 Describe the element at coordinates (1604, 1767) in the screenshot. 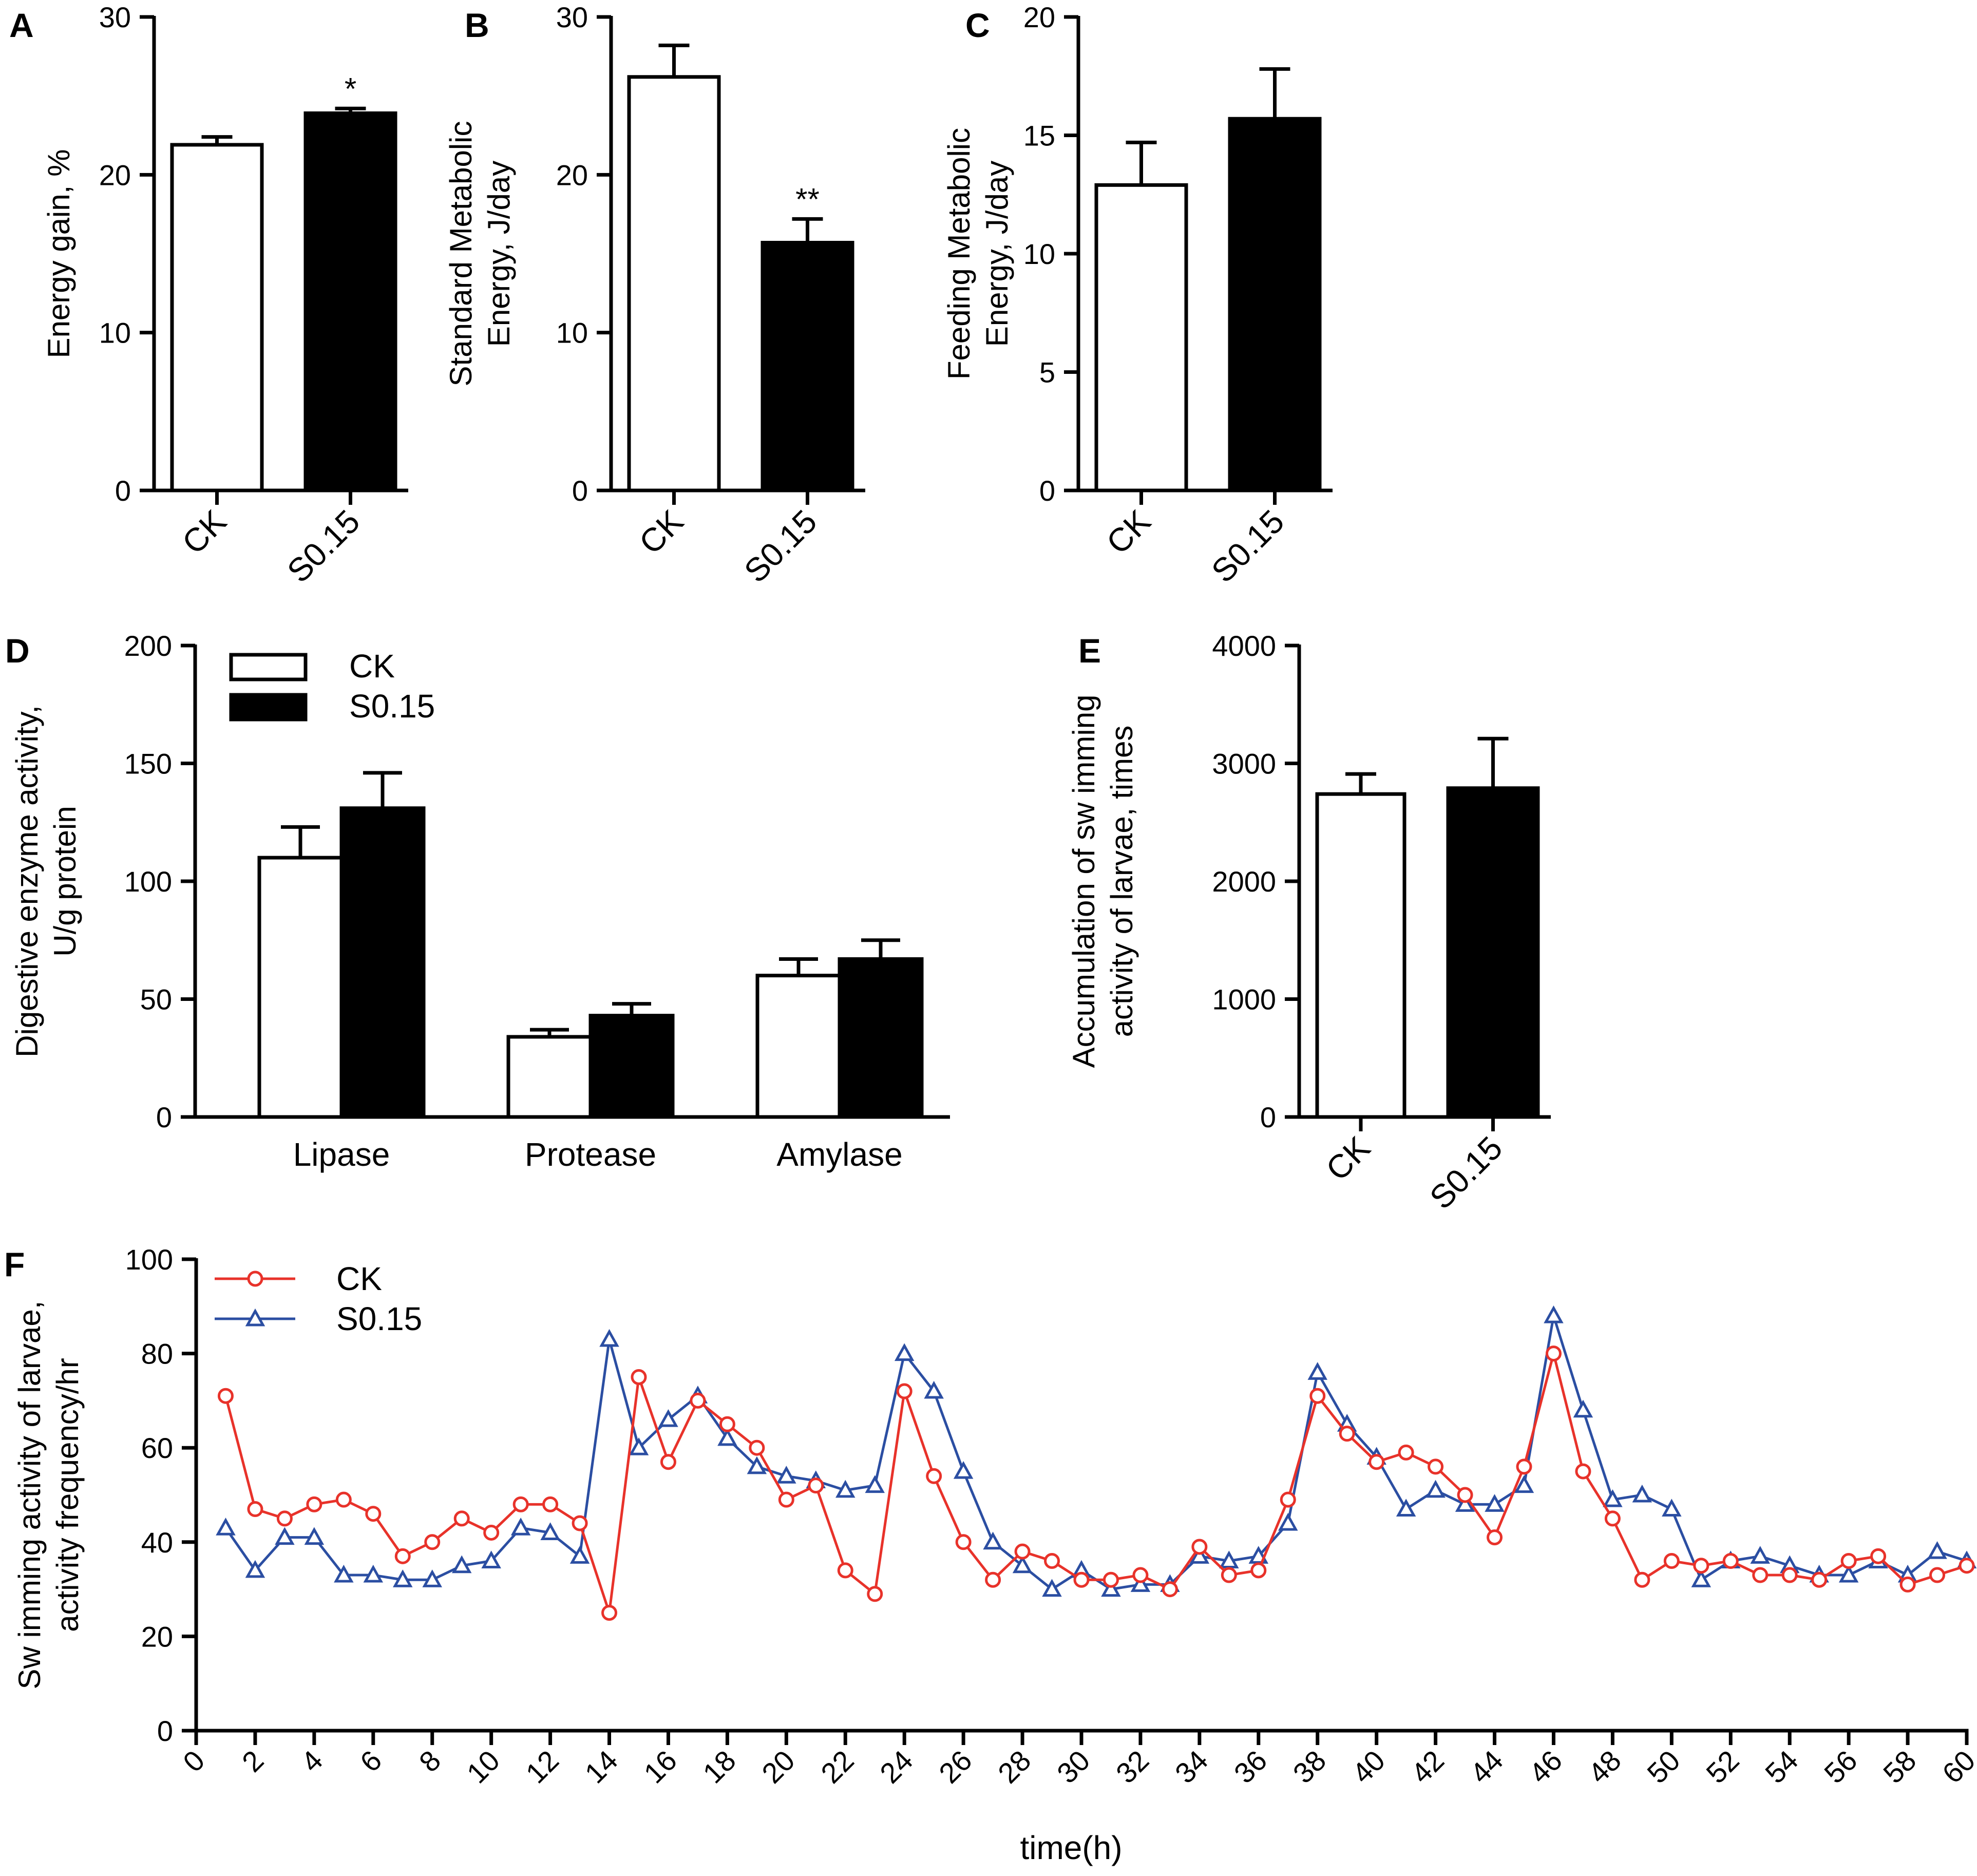

I see `panel-f-x-tick-label: 48` at that location.